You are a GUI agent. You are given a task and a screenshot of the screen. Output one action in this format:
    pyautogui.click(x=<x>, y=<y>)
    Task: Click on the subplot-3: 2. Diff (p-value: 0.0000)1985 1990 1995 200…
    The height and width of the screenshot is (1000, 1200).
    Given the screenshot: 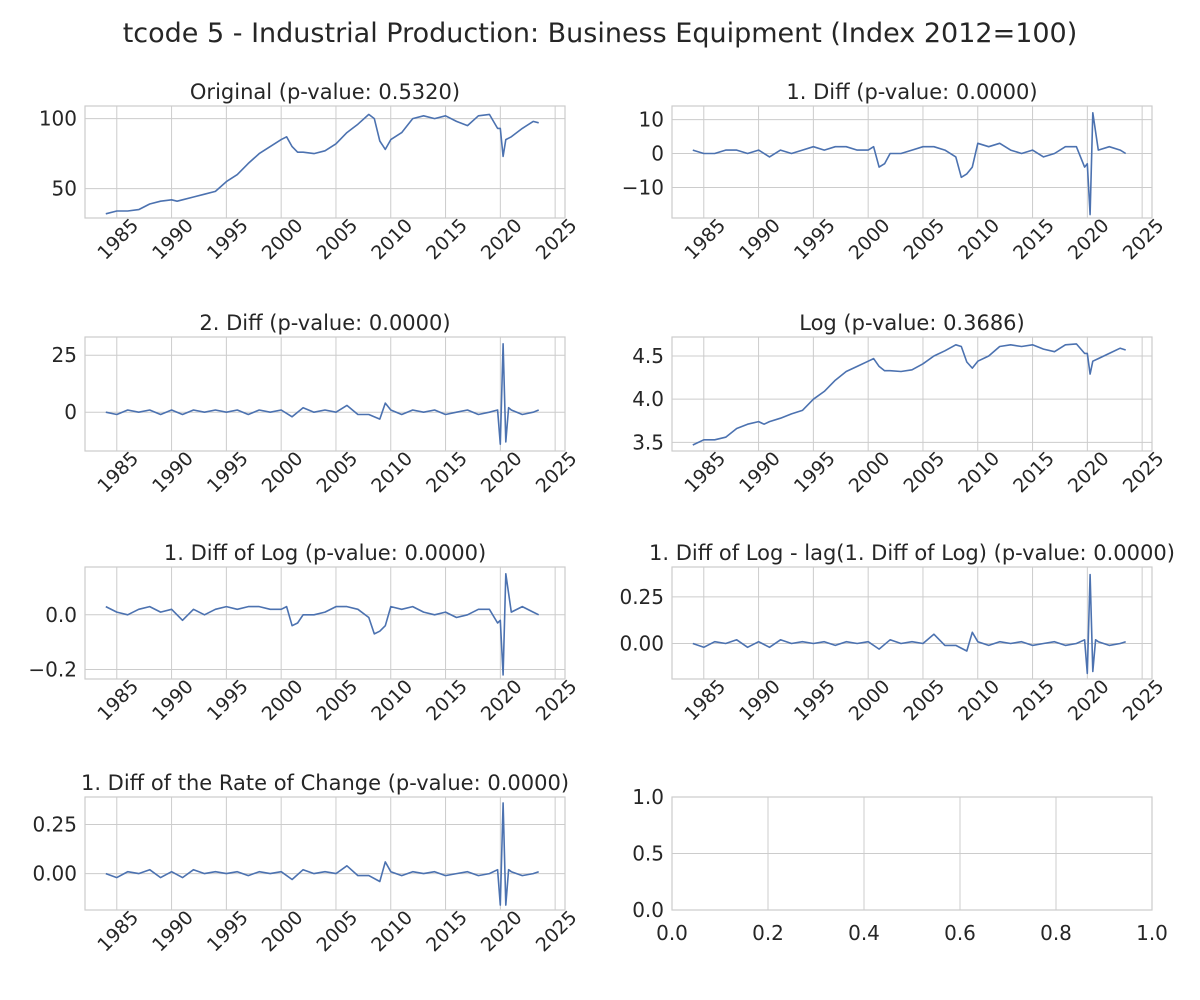 What is the action you would take?
    pyautogui.click(x=317, y=404)
    